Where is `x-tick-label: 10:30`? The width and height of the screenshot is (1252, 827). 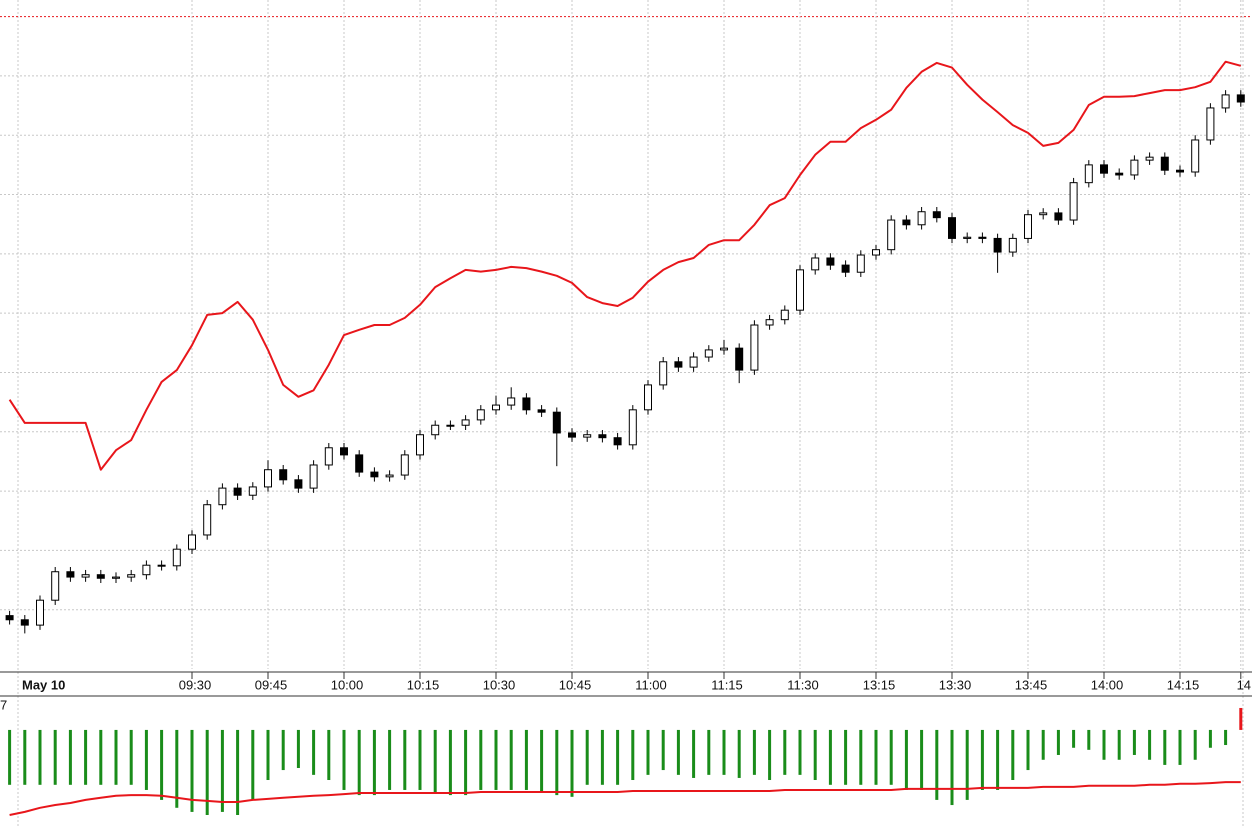
x-tick-label: 10:30 is located at coordinates (499, 684).